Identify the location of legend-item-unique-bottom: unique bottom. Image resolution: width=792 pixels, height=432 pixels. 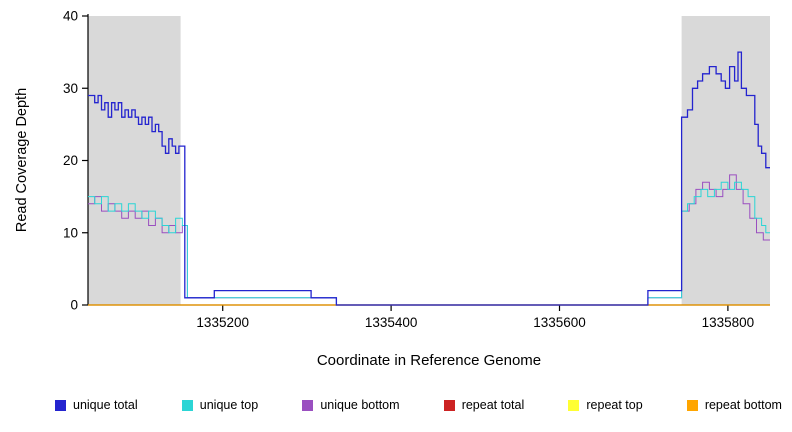
(351, 405).